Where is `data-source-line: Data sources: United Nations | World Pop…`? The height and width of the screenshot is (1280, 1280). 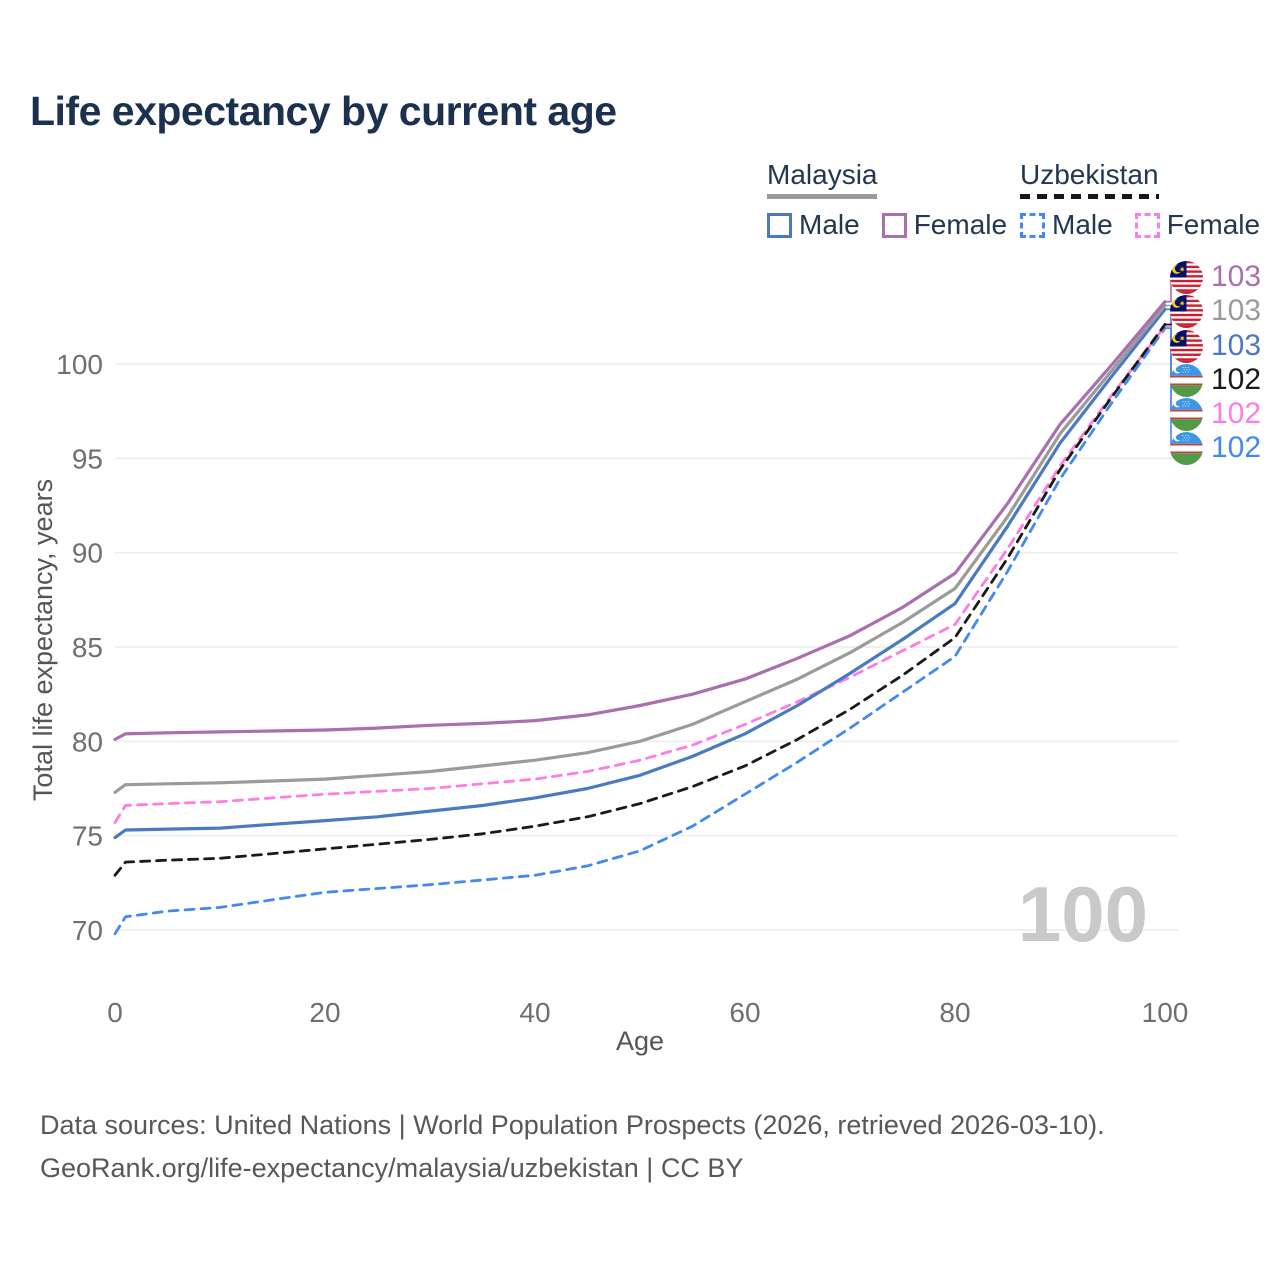
data-source-line: Data sources: United Nations | World Pop… is located at coordinates (572, 1125).